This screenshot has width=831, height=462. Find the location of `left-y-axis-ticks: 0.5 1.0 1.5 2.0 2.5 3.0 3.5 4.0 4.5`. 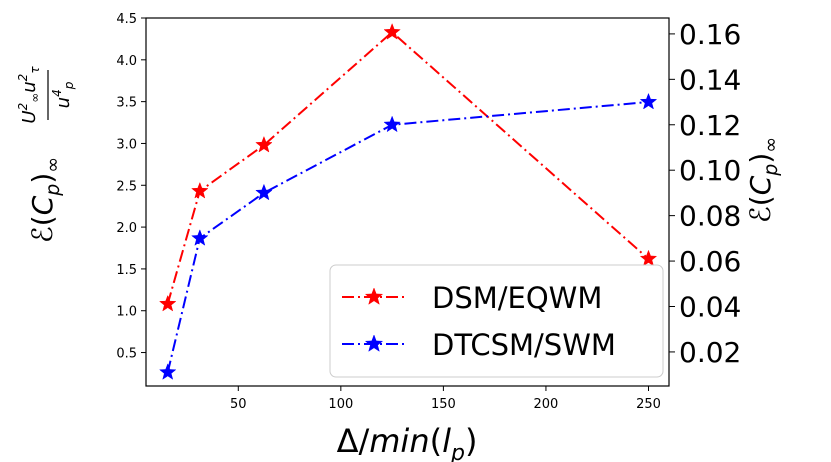

left-y-axis-ticks: 0.5 1.0 1.5 2.0 2.5 3.0 3.5 4.0 4.5 is located at coordinates (131, 187).